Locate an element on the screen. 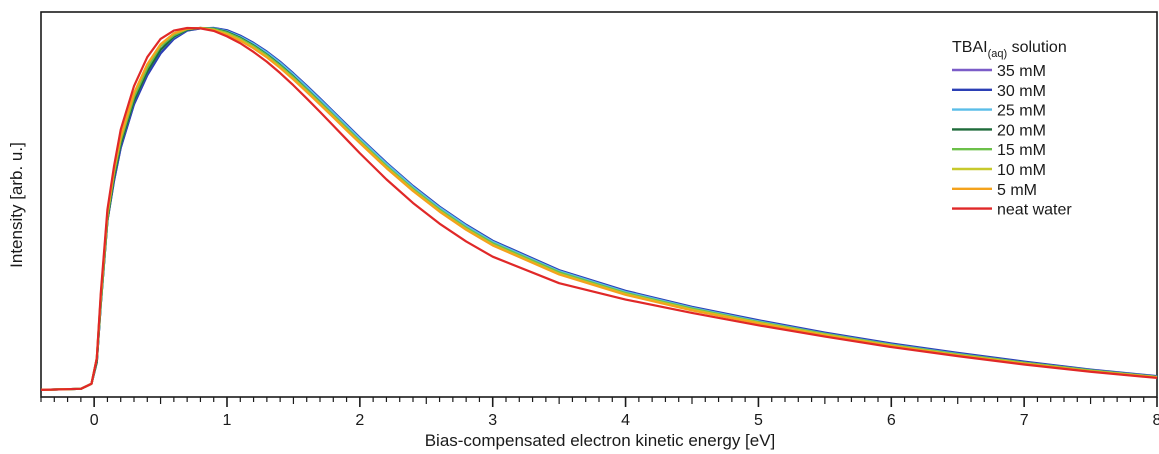  legend-entry: 25 mM is located at coordinates (1021, 111).